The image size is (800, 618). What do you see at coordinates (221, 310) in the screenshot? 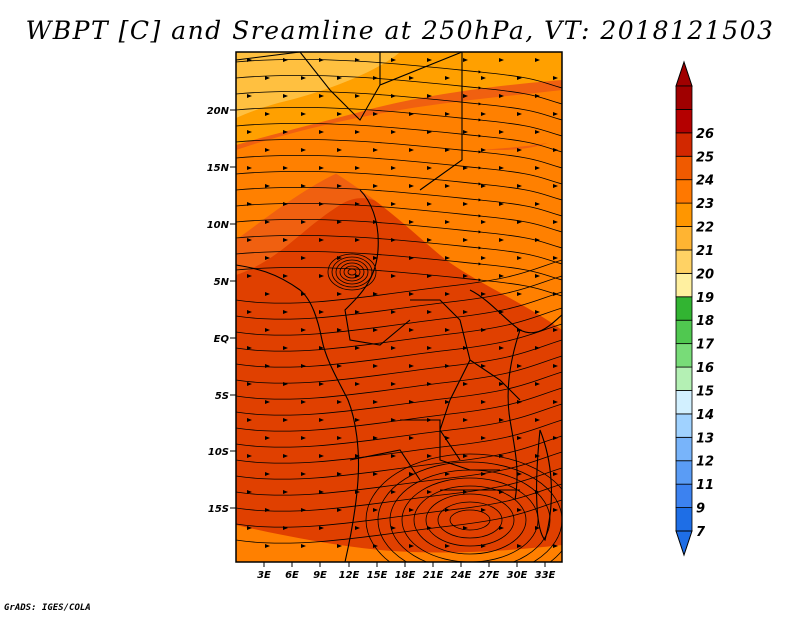
I see `latitude-labels: 20N 15N 10N 5N EQ 5S 10S 15S` at bounding box center [221, 310].